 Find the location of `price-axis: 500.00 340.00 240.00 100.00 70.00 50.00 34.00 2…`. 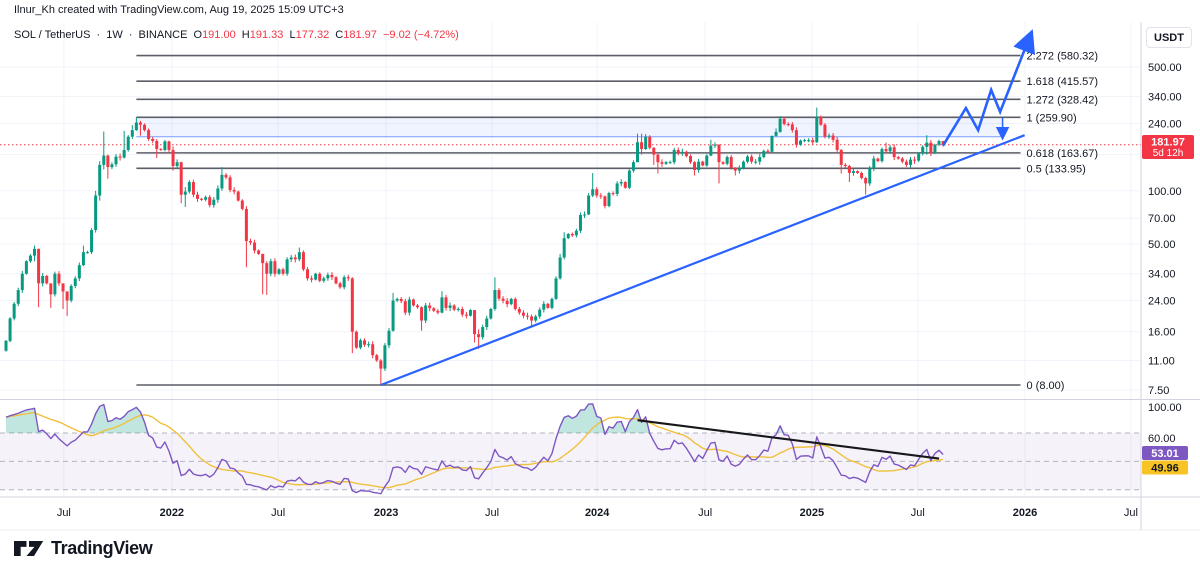

price-axis: 500.00 340.00 240.00 100.00 70.00 50.00 34.00 2… is located at coordinates (1165, 229).